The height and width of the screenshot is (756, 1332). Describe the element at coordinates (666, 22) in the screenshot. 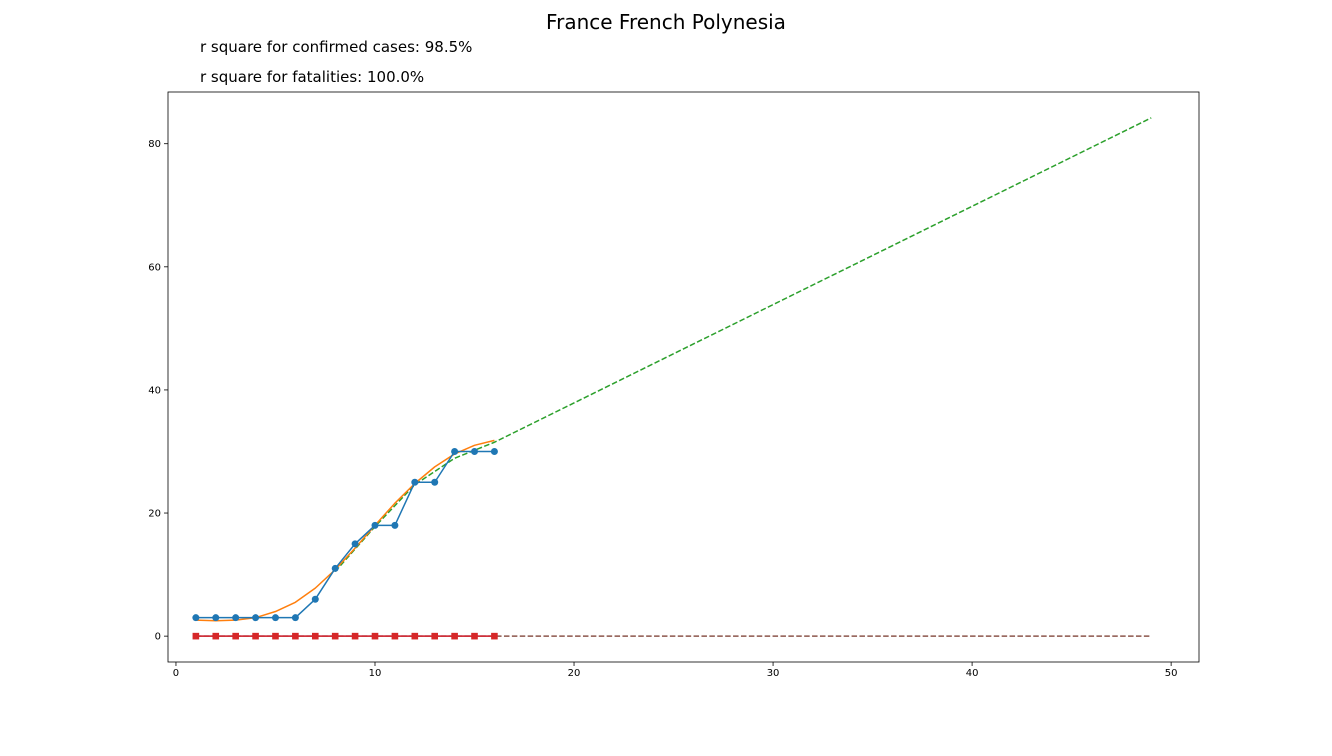

I see `chart-title: France French Polynesia` at that location.